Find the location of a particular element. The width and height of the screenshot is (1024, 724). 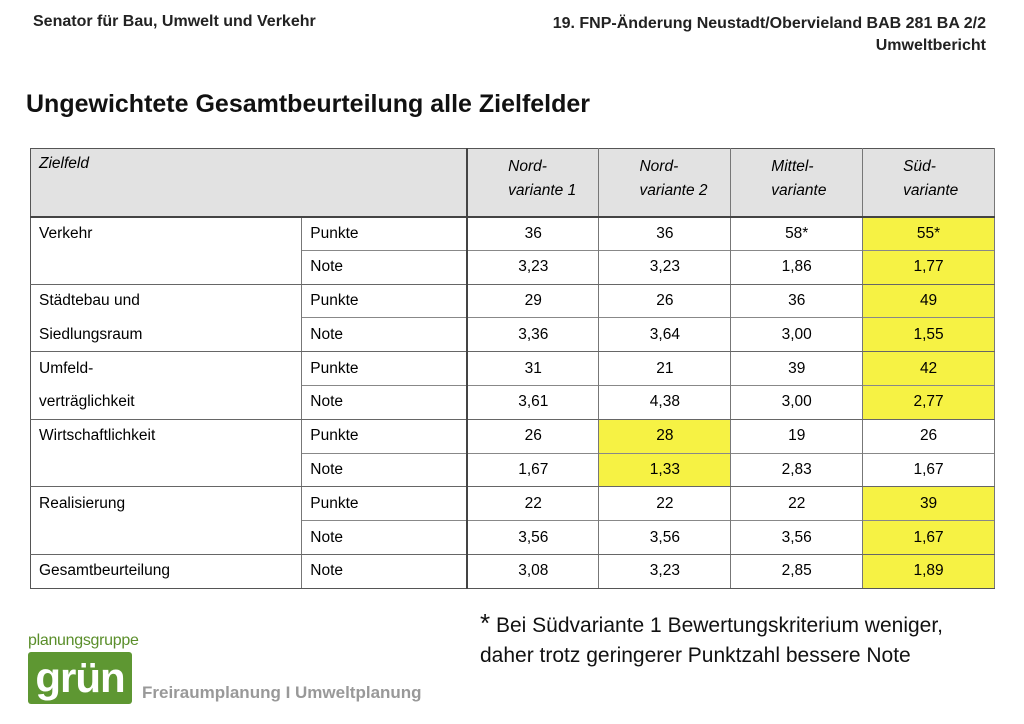

header-variant: Nord-variante 1 is located at coordinates (533, 183).